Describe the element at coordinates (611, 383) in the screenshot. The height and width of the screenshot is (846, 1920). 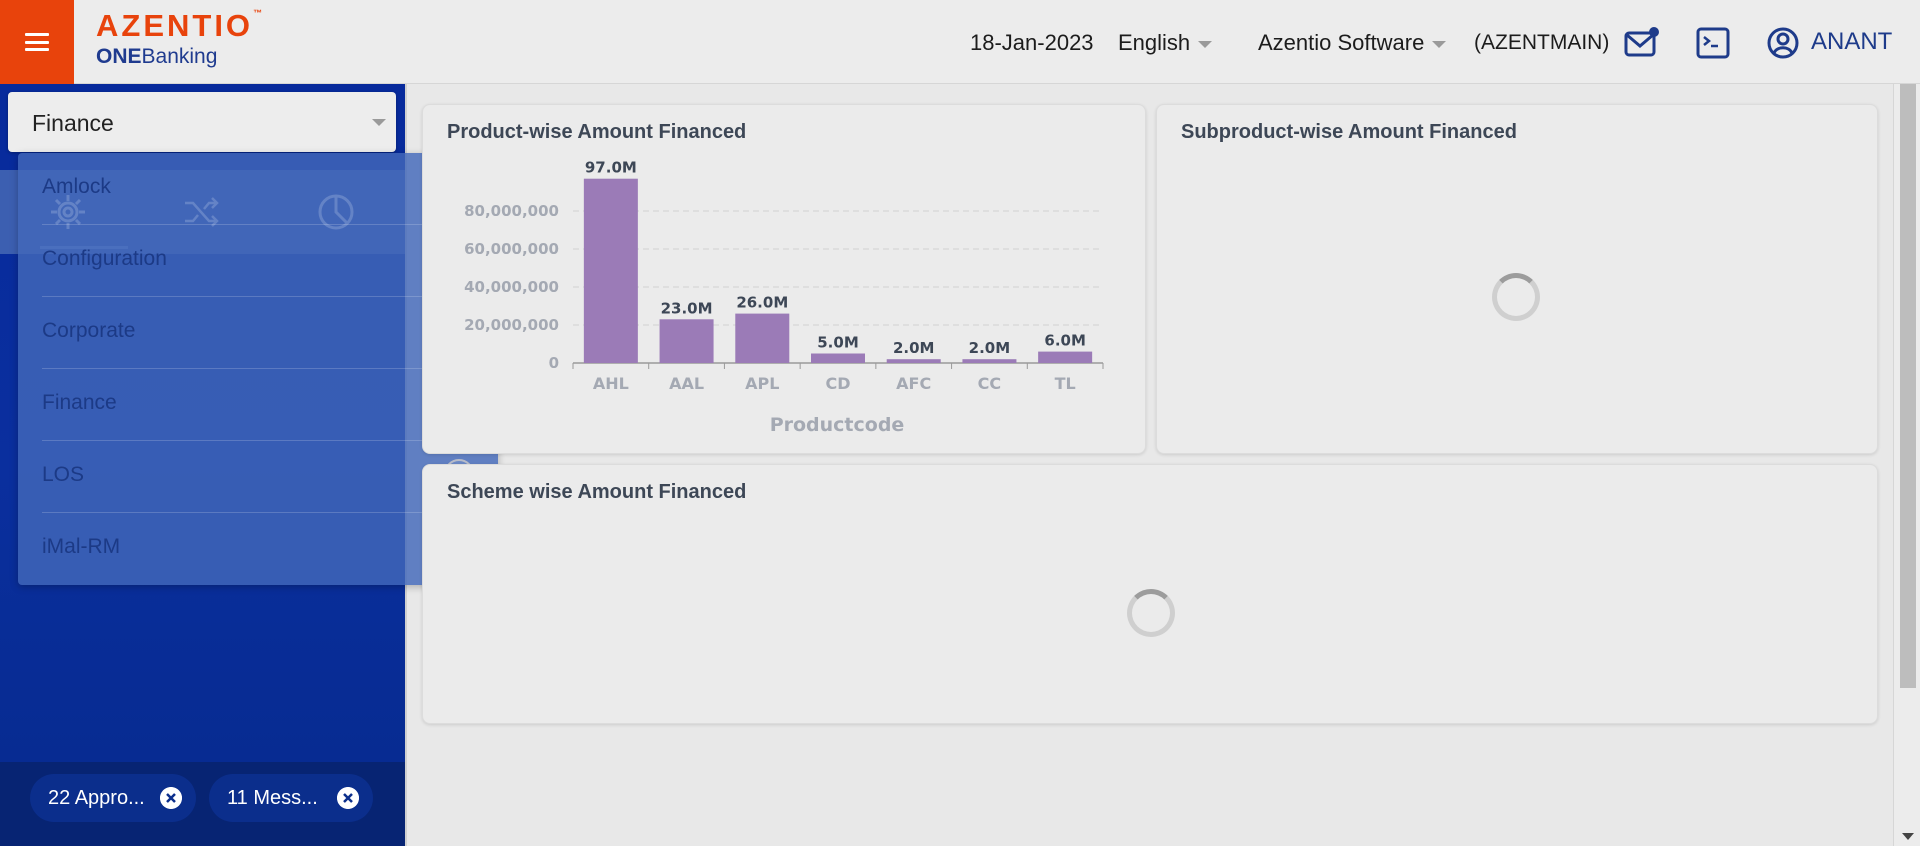
I see `x-tick-label: AHL` at that location.